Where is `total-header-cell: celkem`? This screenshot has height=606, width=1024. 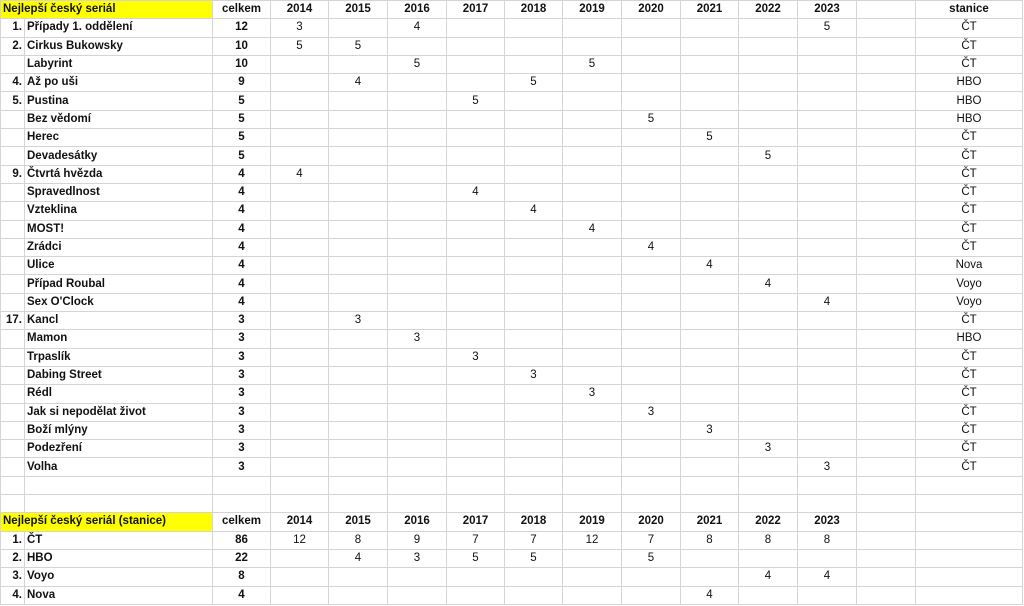 total-header-cell: celkem is located at coordinates (241, 10).